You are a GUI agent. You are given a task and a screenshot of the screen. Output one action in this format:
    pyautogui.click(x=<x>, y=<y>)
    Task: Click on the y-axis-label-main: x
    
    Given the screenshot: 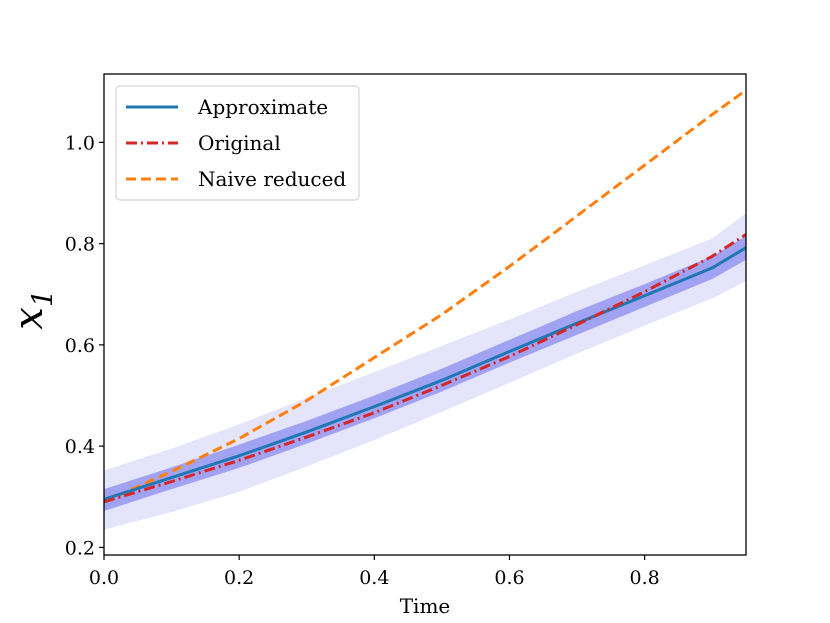 What is the action you would take?
    pyautogui.click(x=29, y=318)
    